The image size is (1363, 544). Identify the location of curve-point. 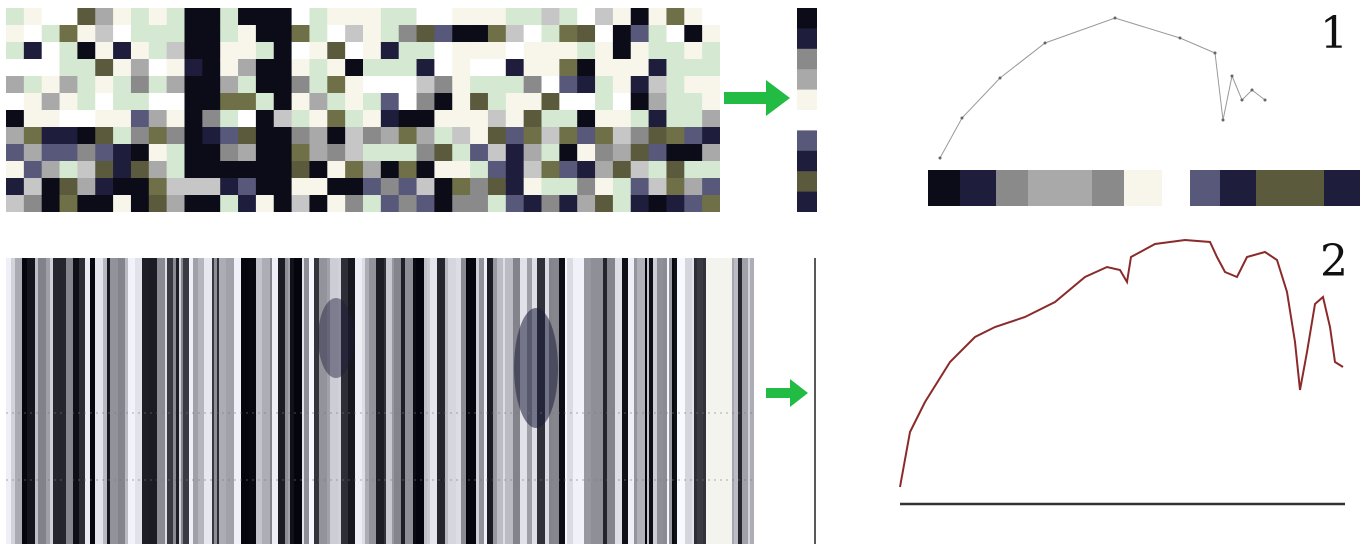
(1252, 90).